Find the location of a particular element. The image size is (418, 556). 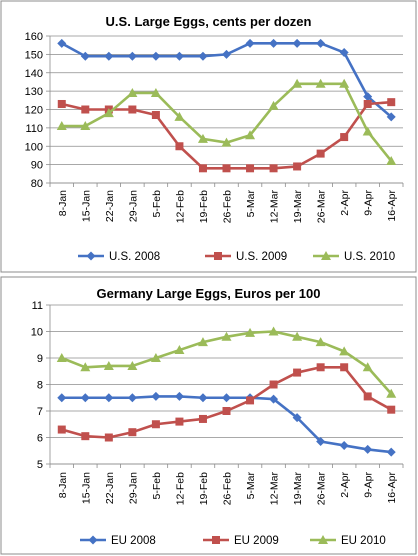

legend-label: EU 2010 is located at coordinates (363, 541).